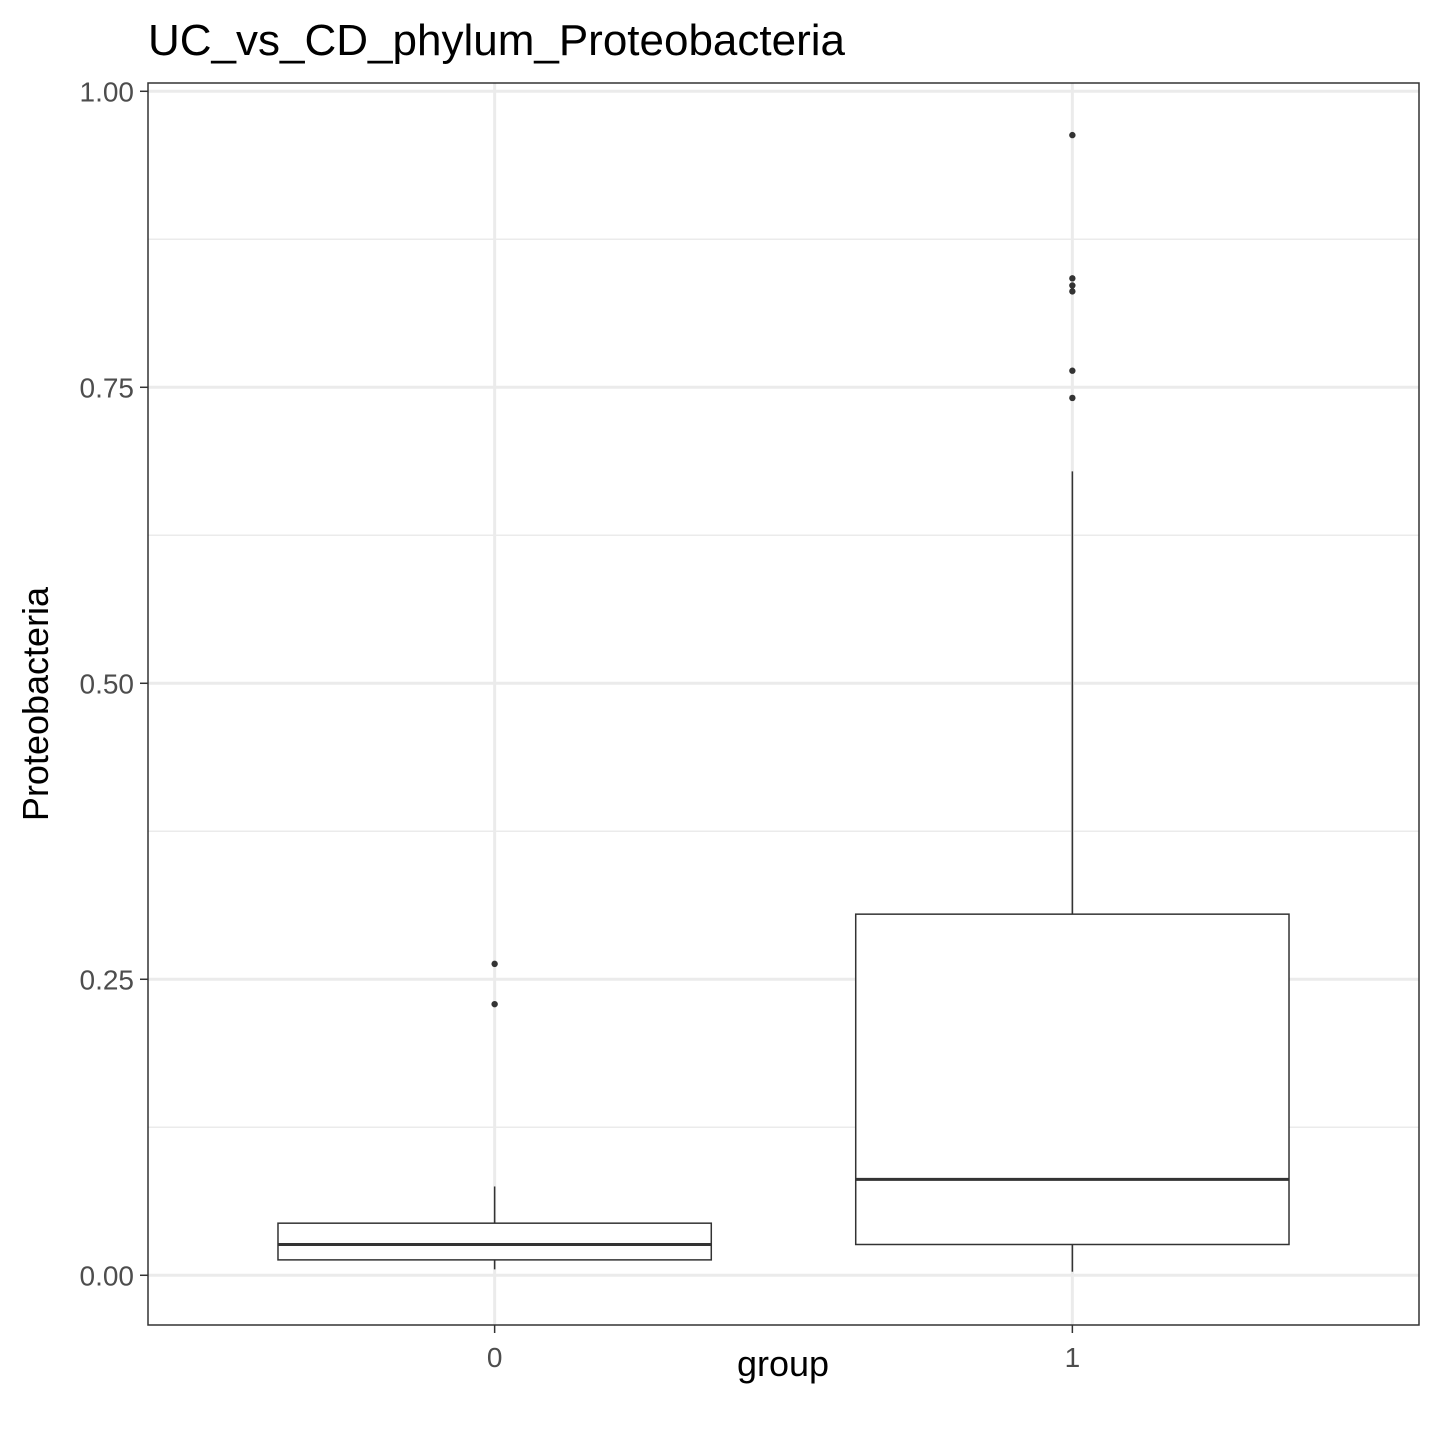 The image size is (1440, 1440). Describe the element at coordinates (107, 1275) in the screenshot. I see `y-tick-label: 0.00` at that location.